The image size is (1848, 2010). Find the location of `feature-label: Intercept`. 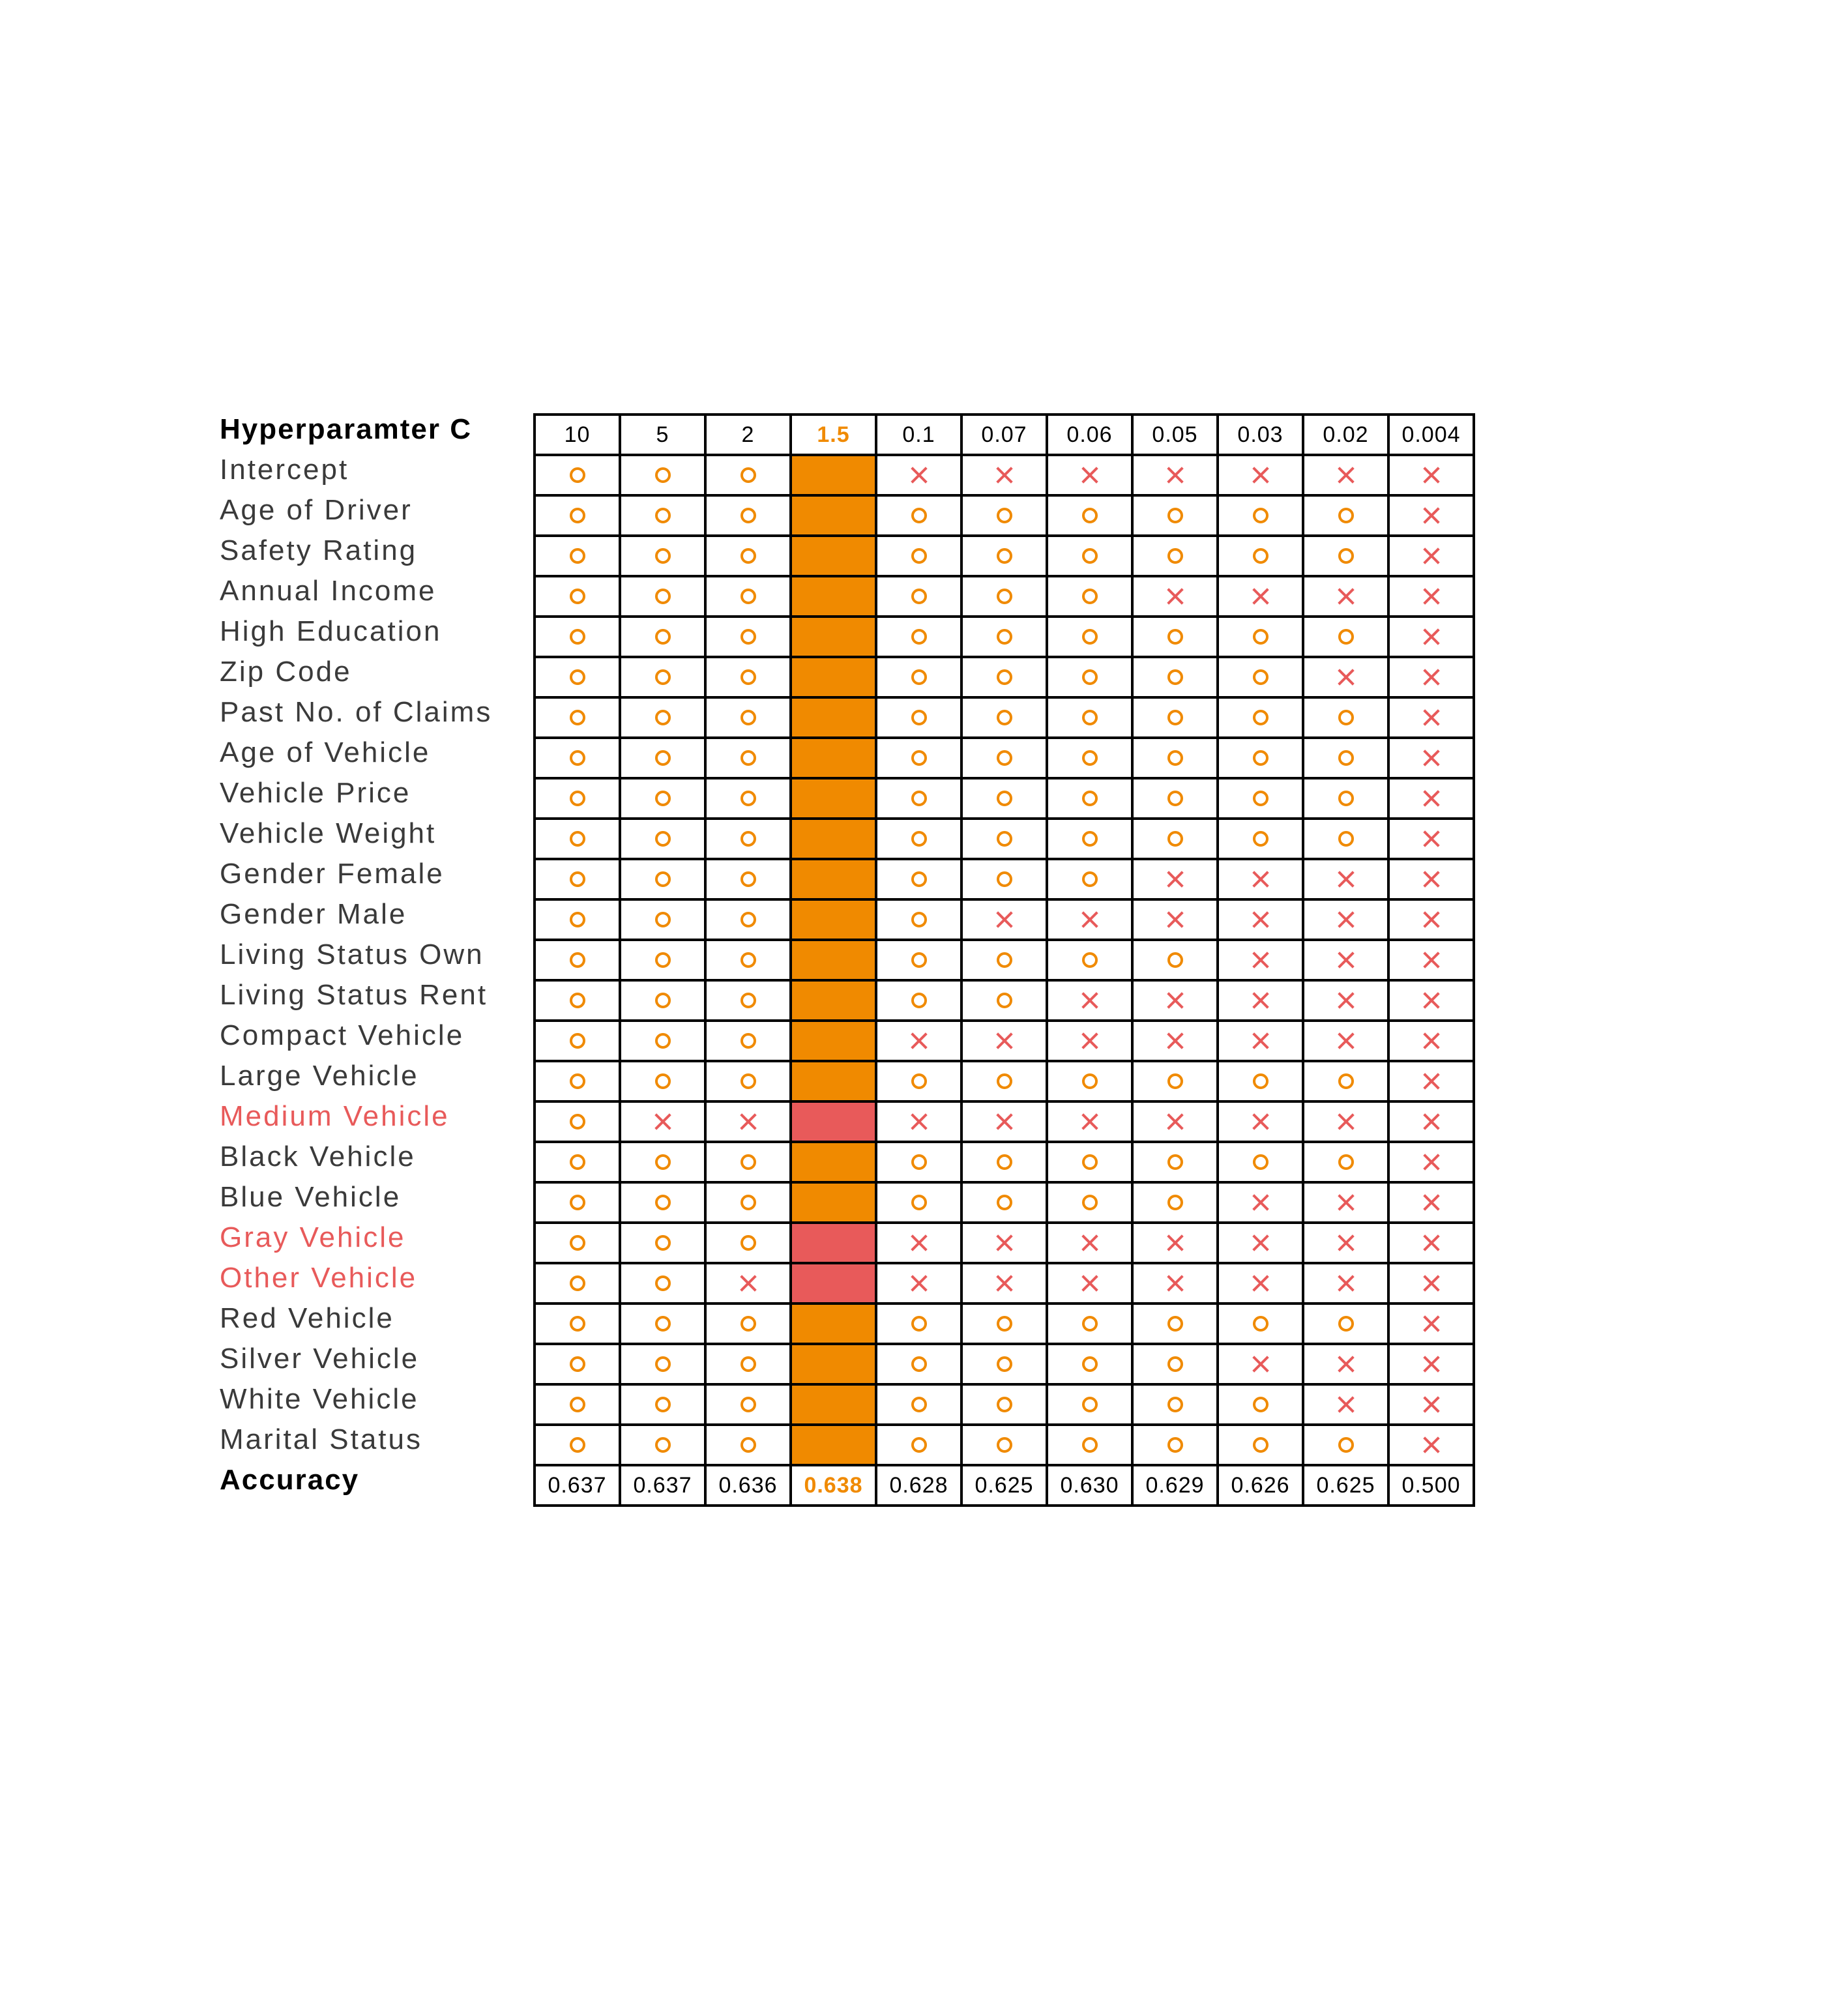

feature-label: Intercept is located at coordinates (285, 470).